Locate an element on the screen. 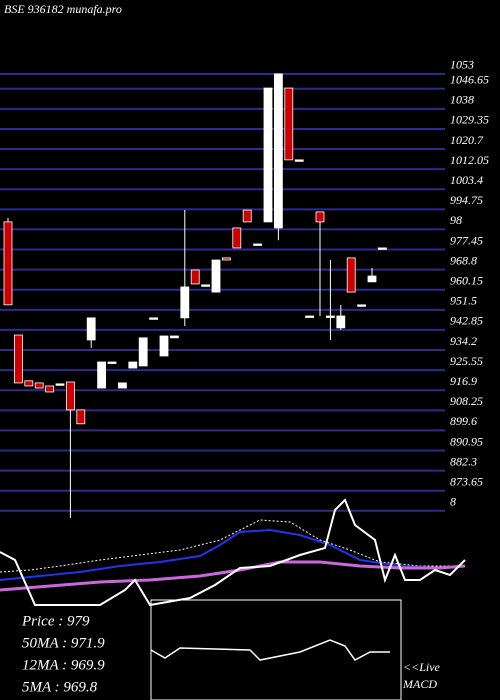 The height and width of the screenshot is (700, 500). macd-line is located at coordinates (270, 650).